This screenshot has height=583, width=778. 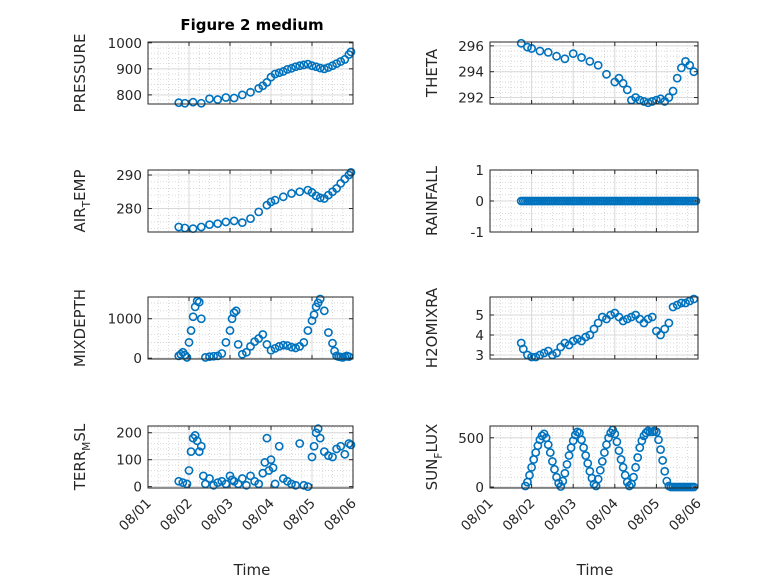 What do you see at coordinates (595, 570) in the screenshot?
I see `x-axis-label-right: Time` at bounding box center [595, 570].